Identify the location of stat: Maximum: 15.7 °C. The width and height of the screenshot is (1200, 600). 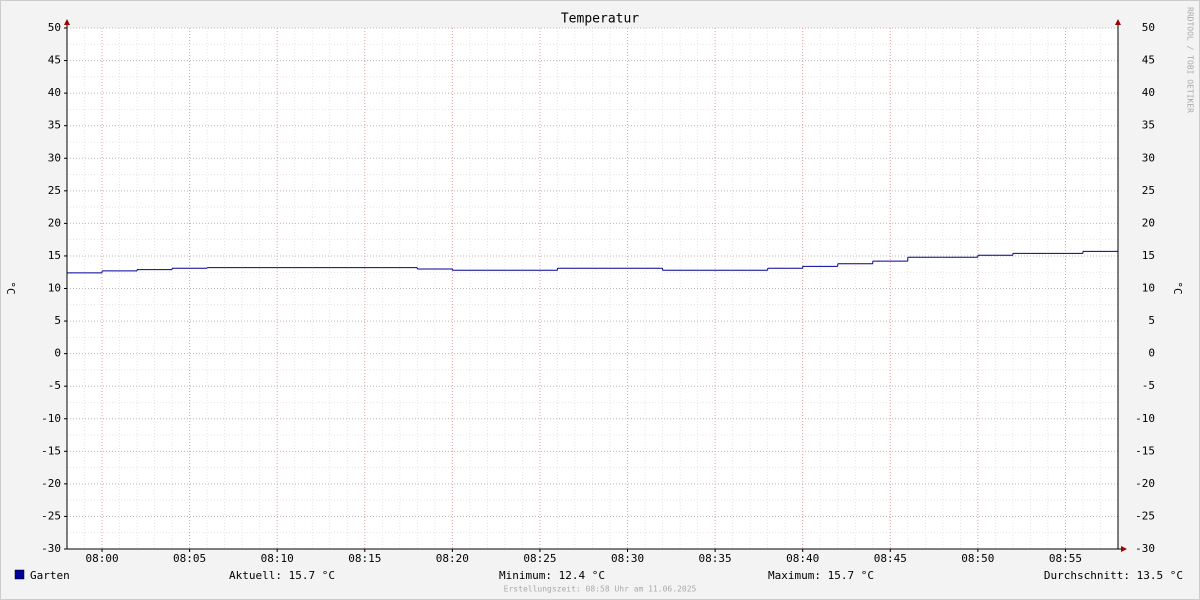
(821, 575).